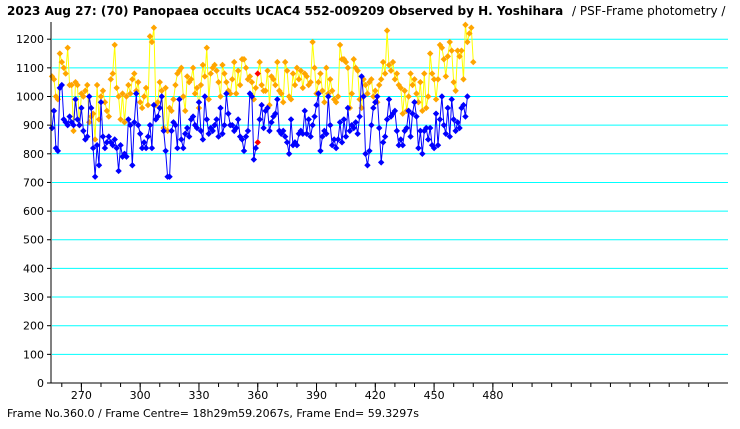 The image size is (740, 429). What do you see at coordinates (492, 395) in the screenshot?
I see `x-tick-label-480: 480` at bounding box center [492, 395].